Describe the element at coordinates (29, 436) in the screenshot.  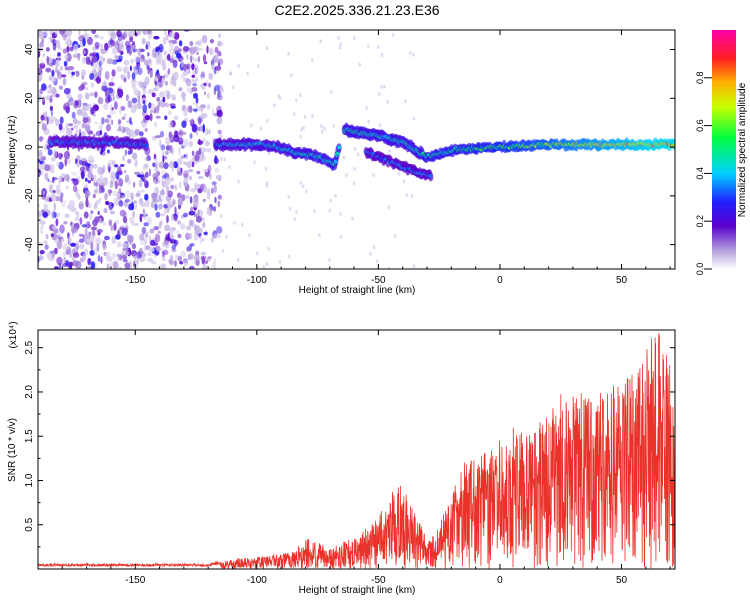
I see `y-tick-label: 1.5` at that location.